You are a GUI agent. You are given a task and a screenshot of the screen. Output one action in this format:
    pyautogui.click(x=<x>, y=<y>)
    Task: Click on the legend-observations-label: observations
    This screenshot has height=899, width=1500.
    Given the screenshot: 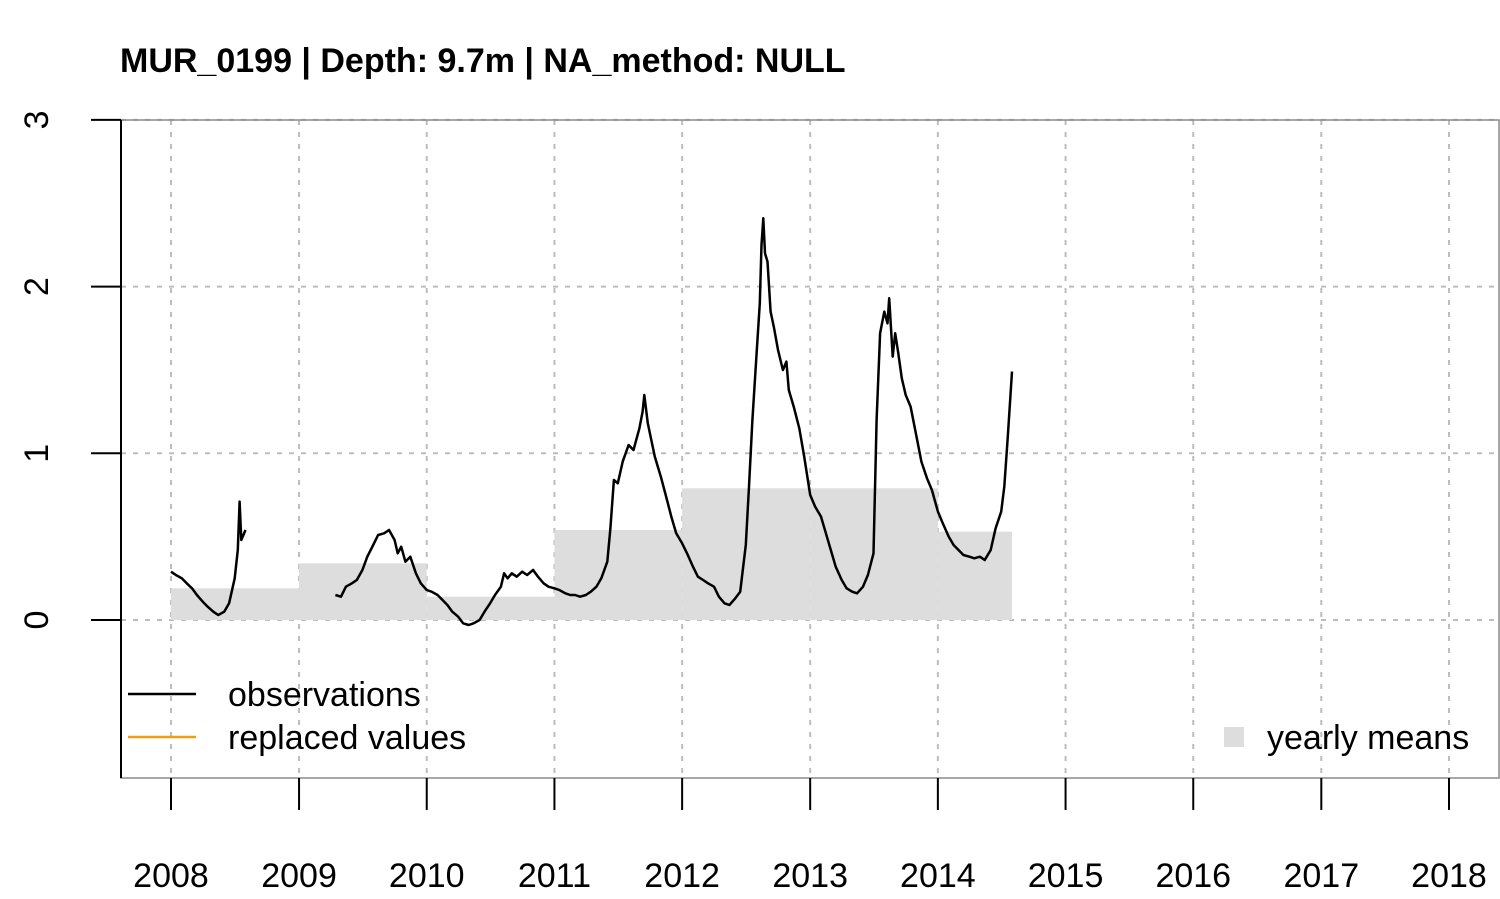 What is the action you would take?
    pyautogui.click(x=324, y=695)
    